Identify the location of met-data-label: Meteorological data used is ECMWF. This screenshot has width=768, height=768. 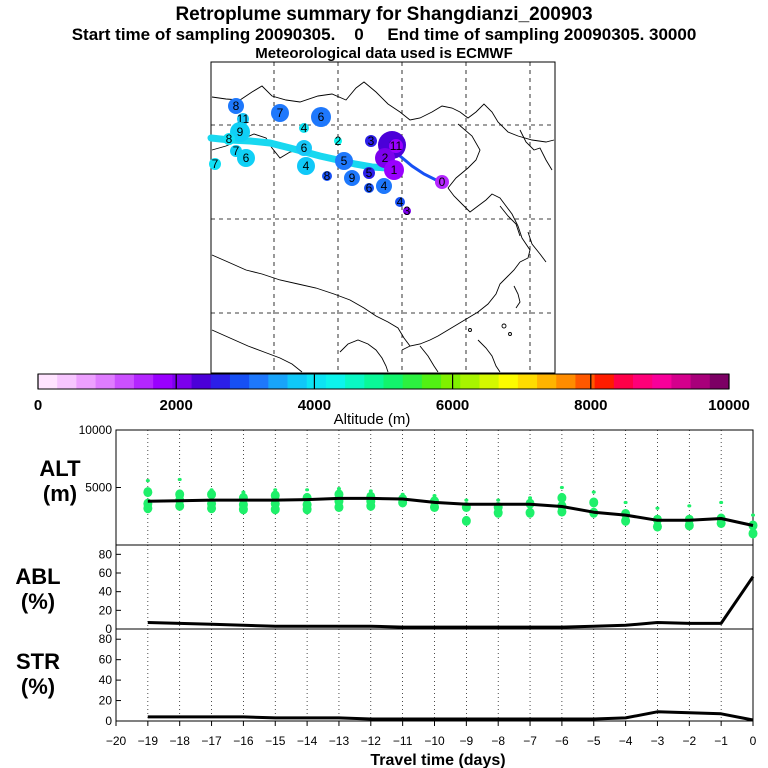
(384, 53).